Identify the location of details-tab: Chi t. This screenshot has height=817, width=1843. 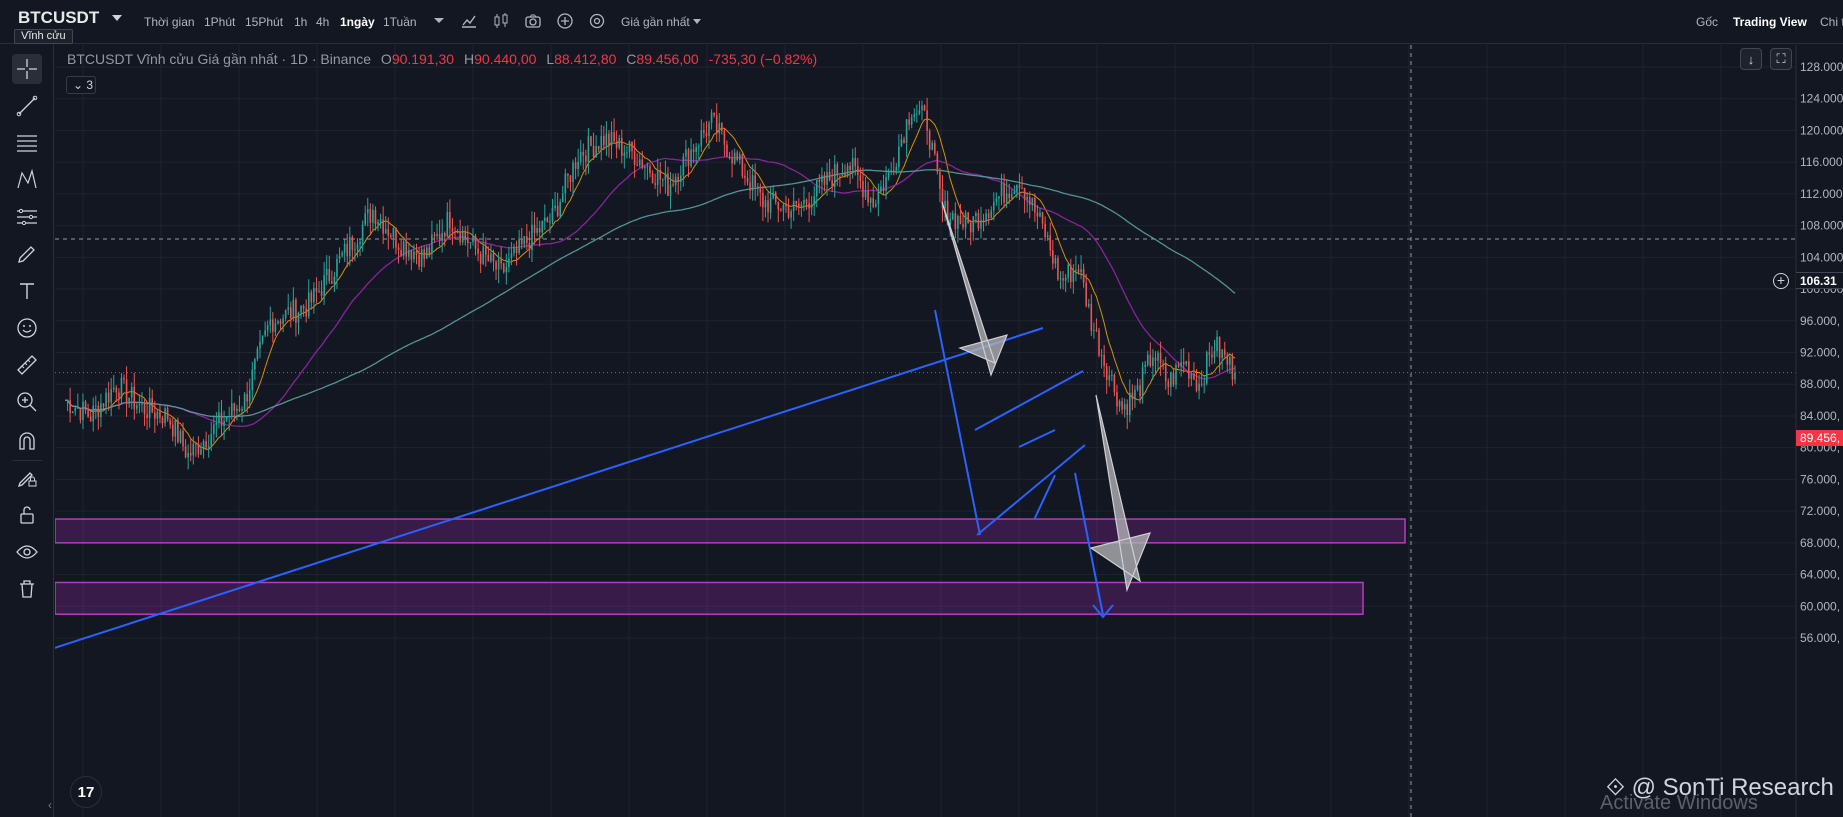
(1831, 22).